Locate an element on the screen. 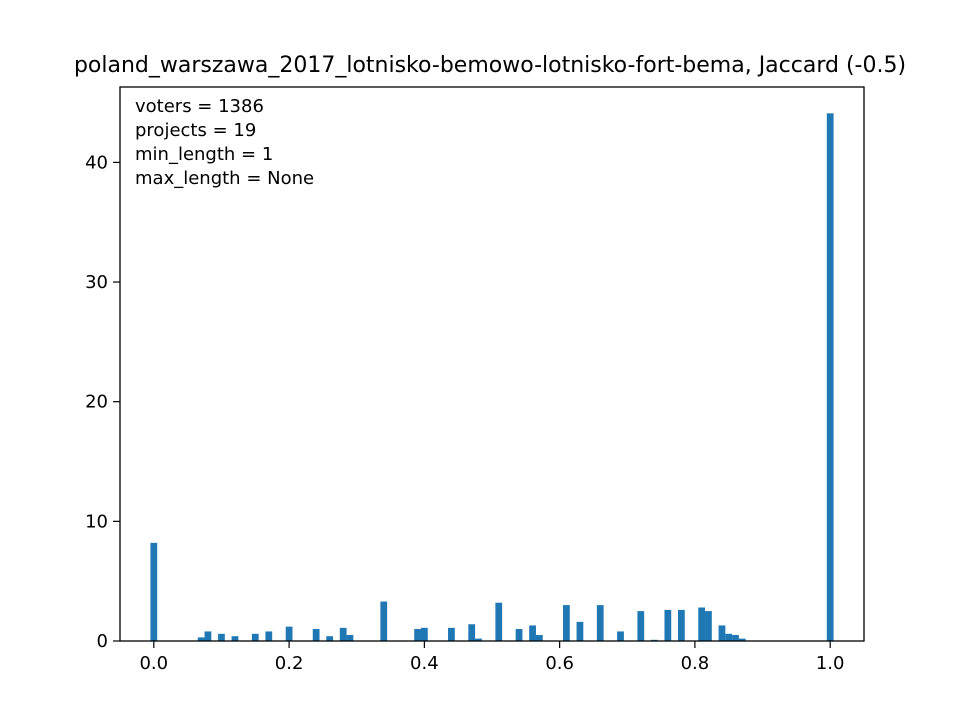 The width and height of the screenshot is (960, 720). x-axis: 0.0 0.2 0.4 0.6 0.8 1.0 is located at coordinates (492, 657).